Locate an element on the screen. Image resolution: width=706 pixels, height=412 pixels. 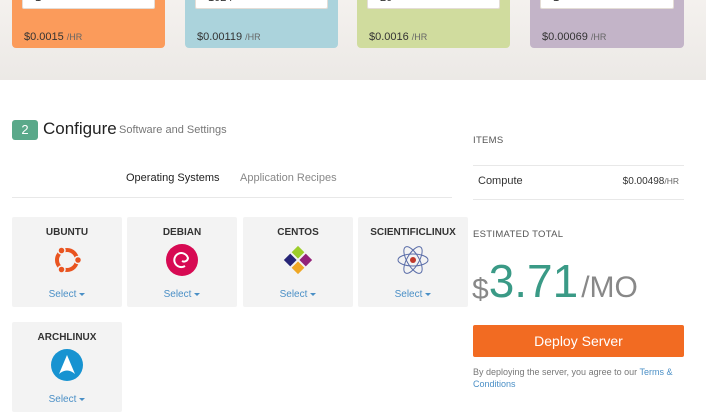
input-unit: MB is located at coordinates (313, 1).